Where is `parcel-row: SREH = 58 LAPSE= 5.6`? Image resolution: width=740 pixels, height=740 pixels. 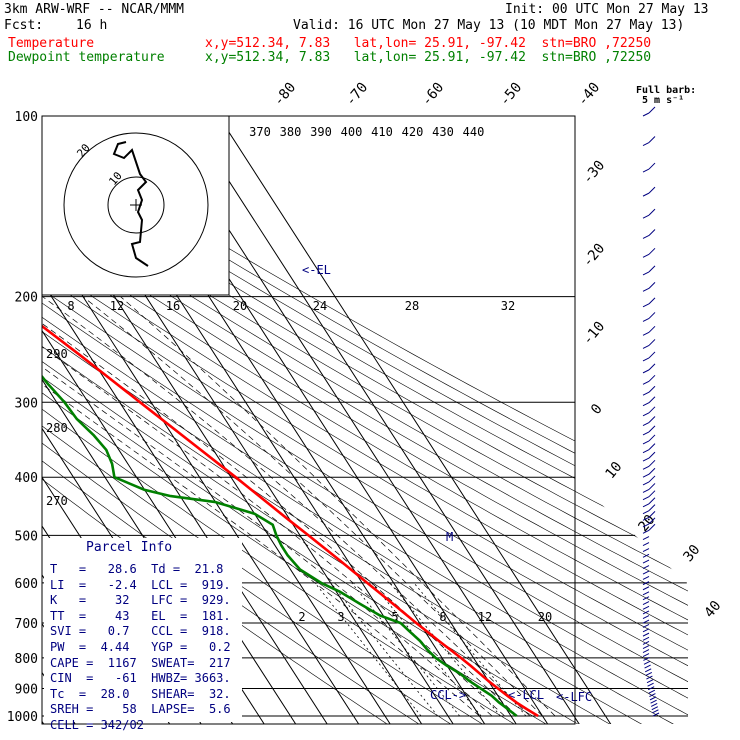
parcel-row: SREH = 58 LAPSE= 5.6 is located at coordinates (140, 709).